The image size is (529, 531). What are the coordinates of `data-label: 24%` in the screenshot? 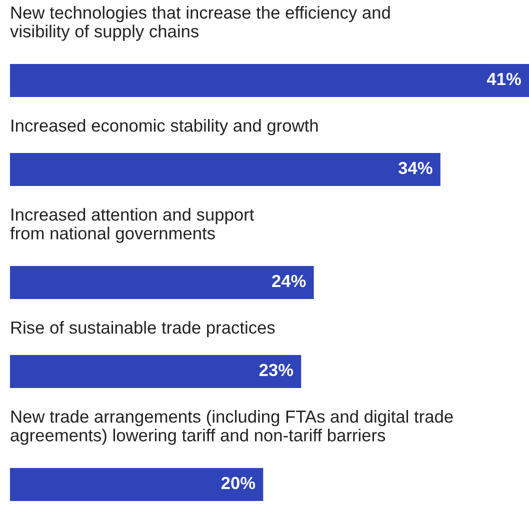 It's located at (289, 281).